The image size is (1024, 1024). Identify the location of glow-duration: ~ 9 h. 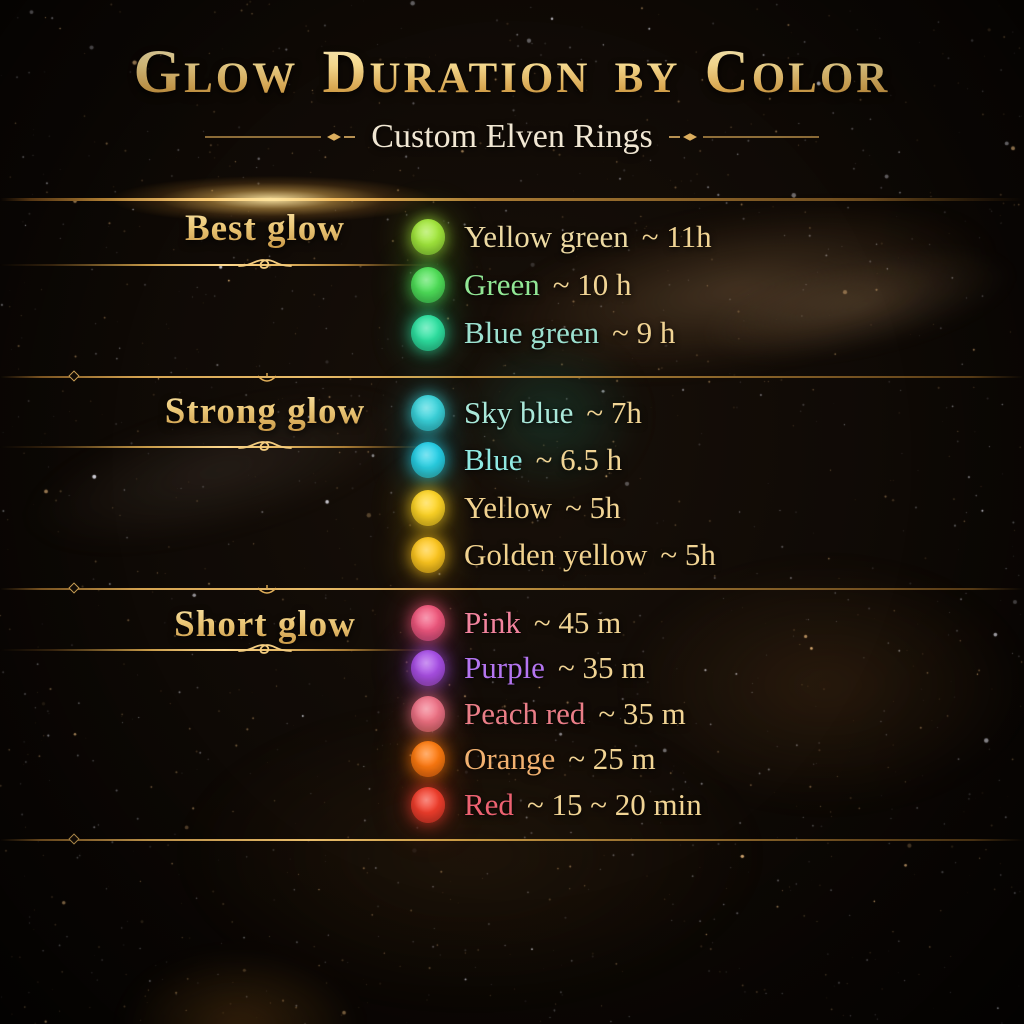
(644, 332).